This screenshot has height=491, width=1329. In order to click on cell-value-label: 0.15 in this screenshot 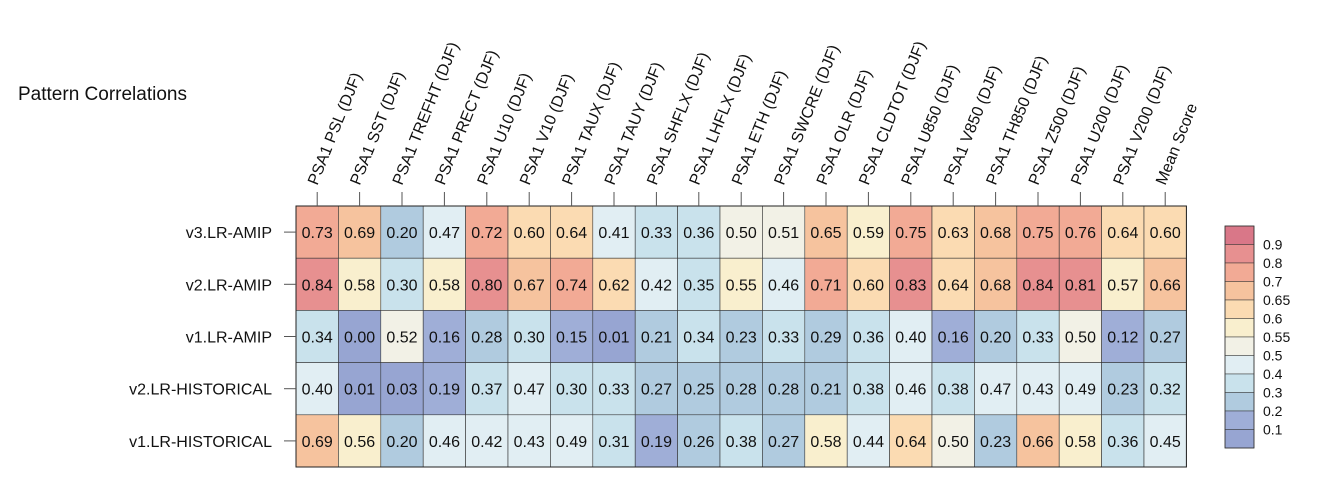, I will do `click(571, 338)`.